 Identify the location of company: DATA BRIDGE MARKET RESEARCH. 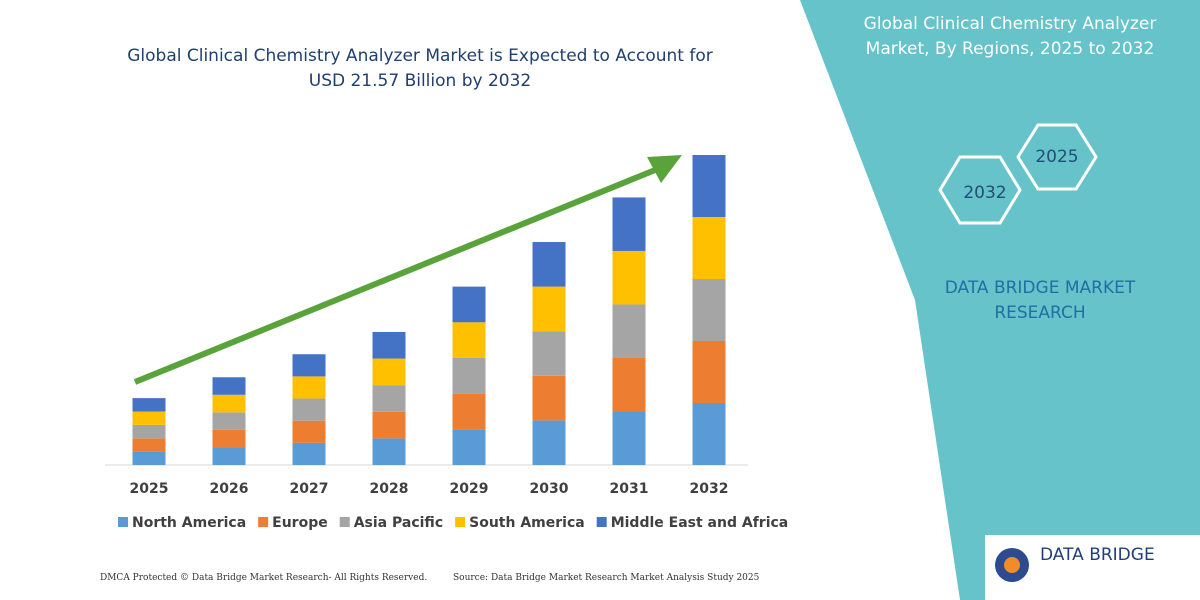
(1040, 300).